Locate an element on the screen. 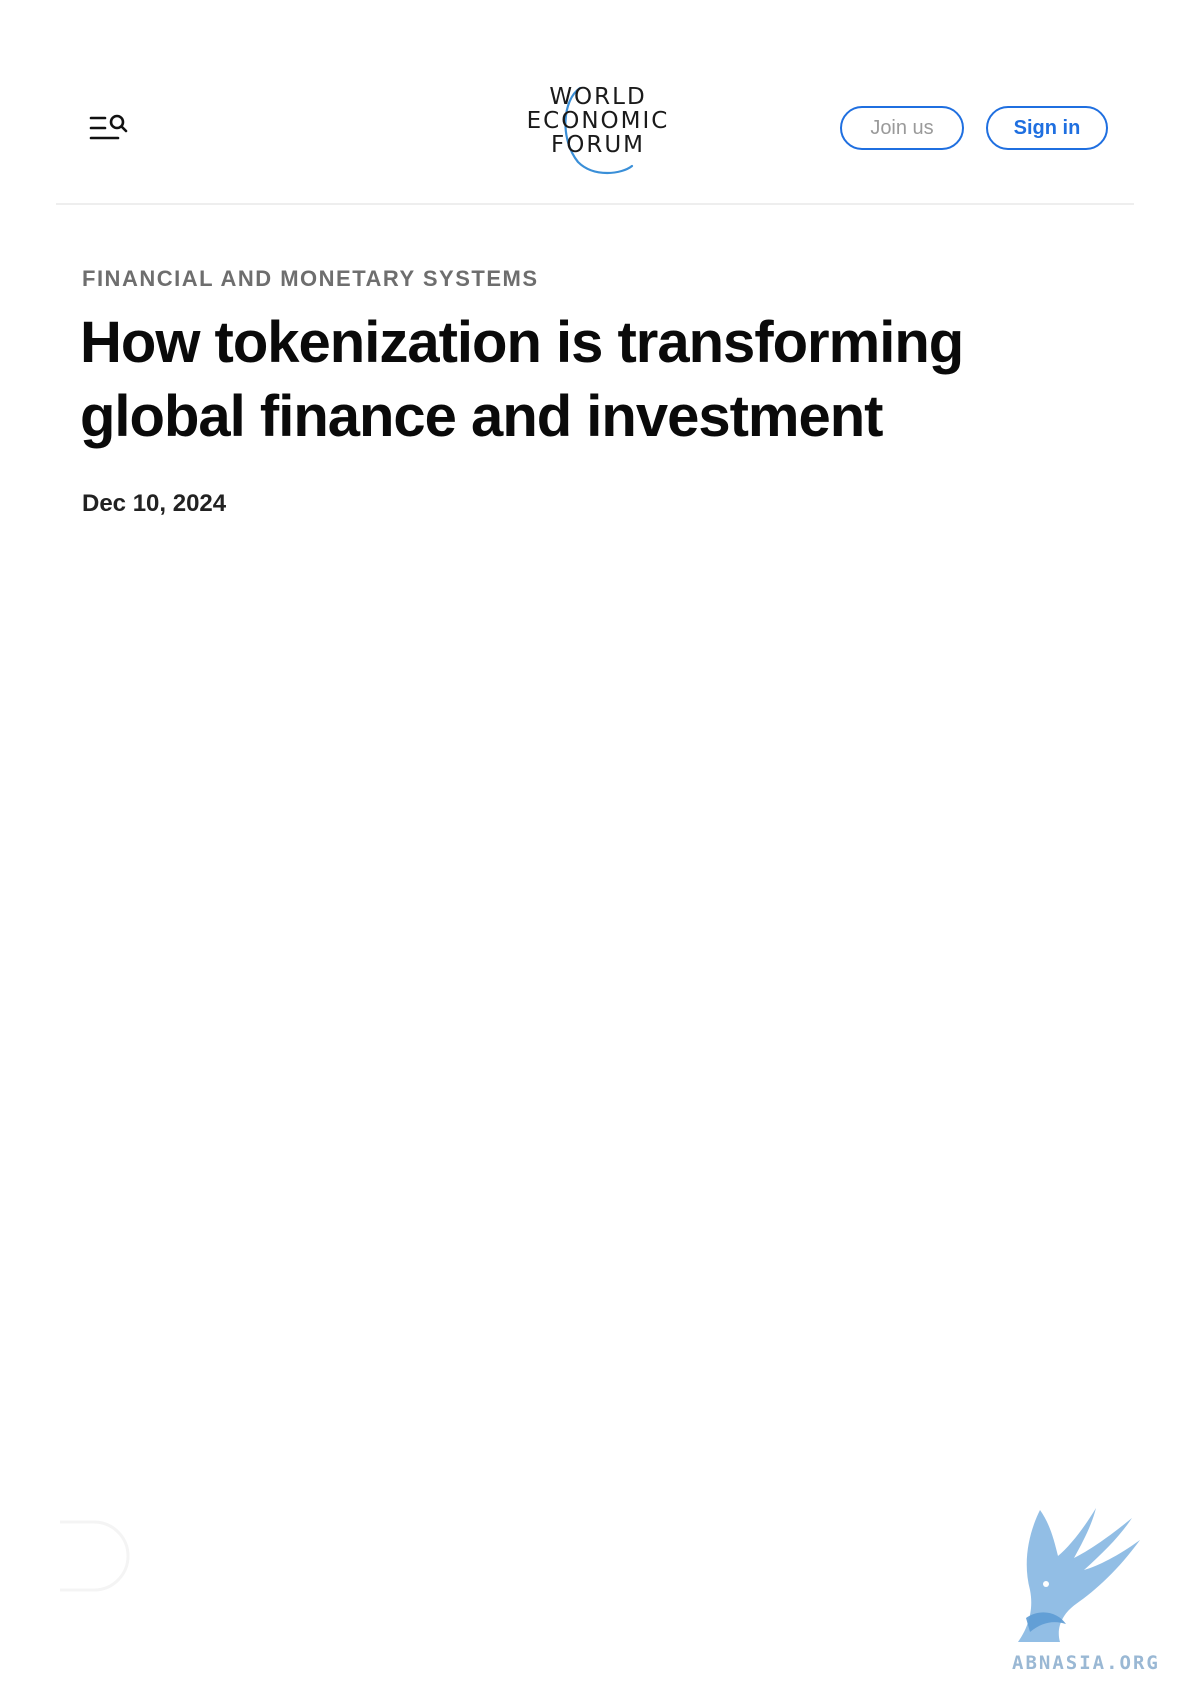  logo-text-line-3: FORUM is located at coordinates (598, 145).